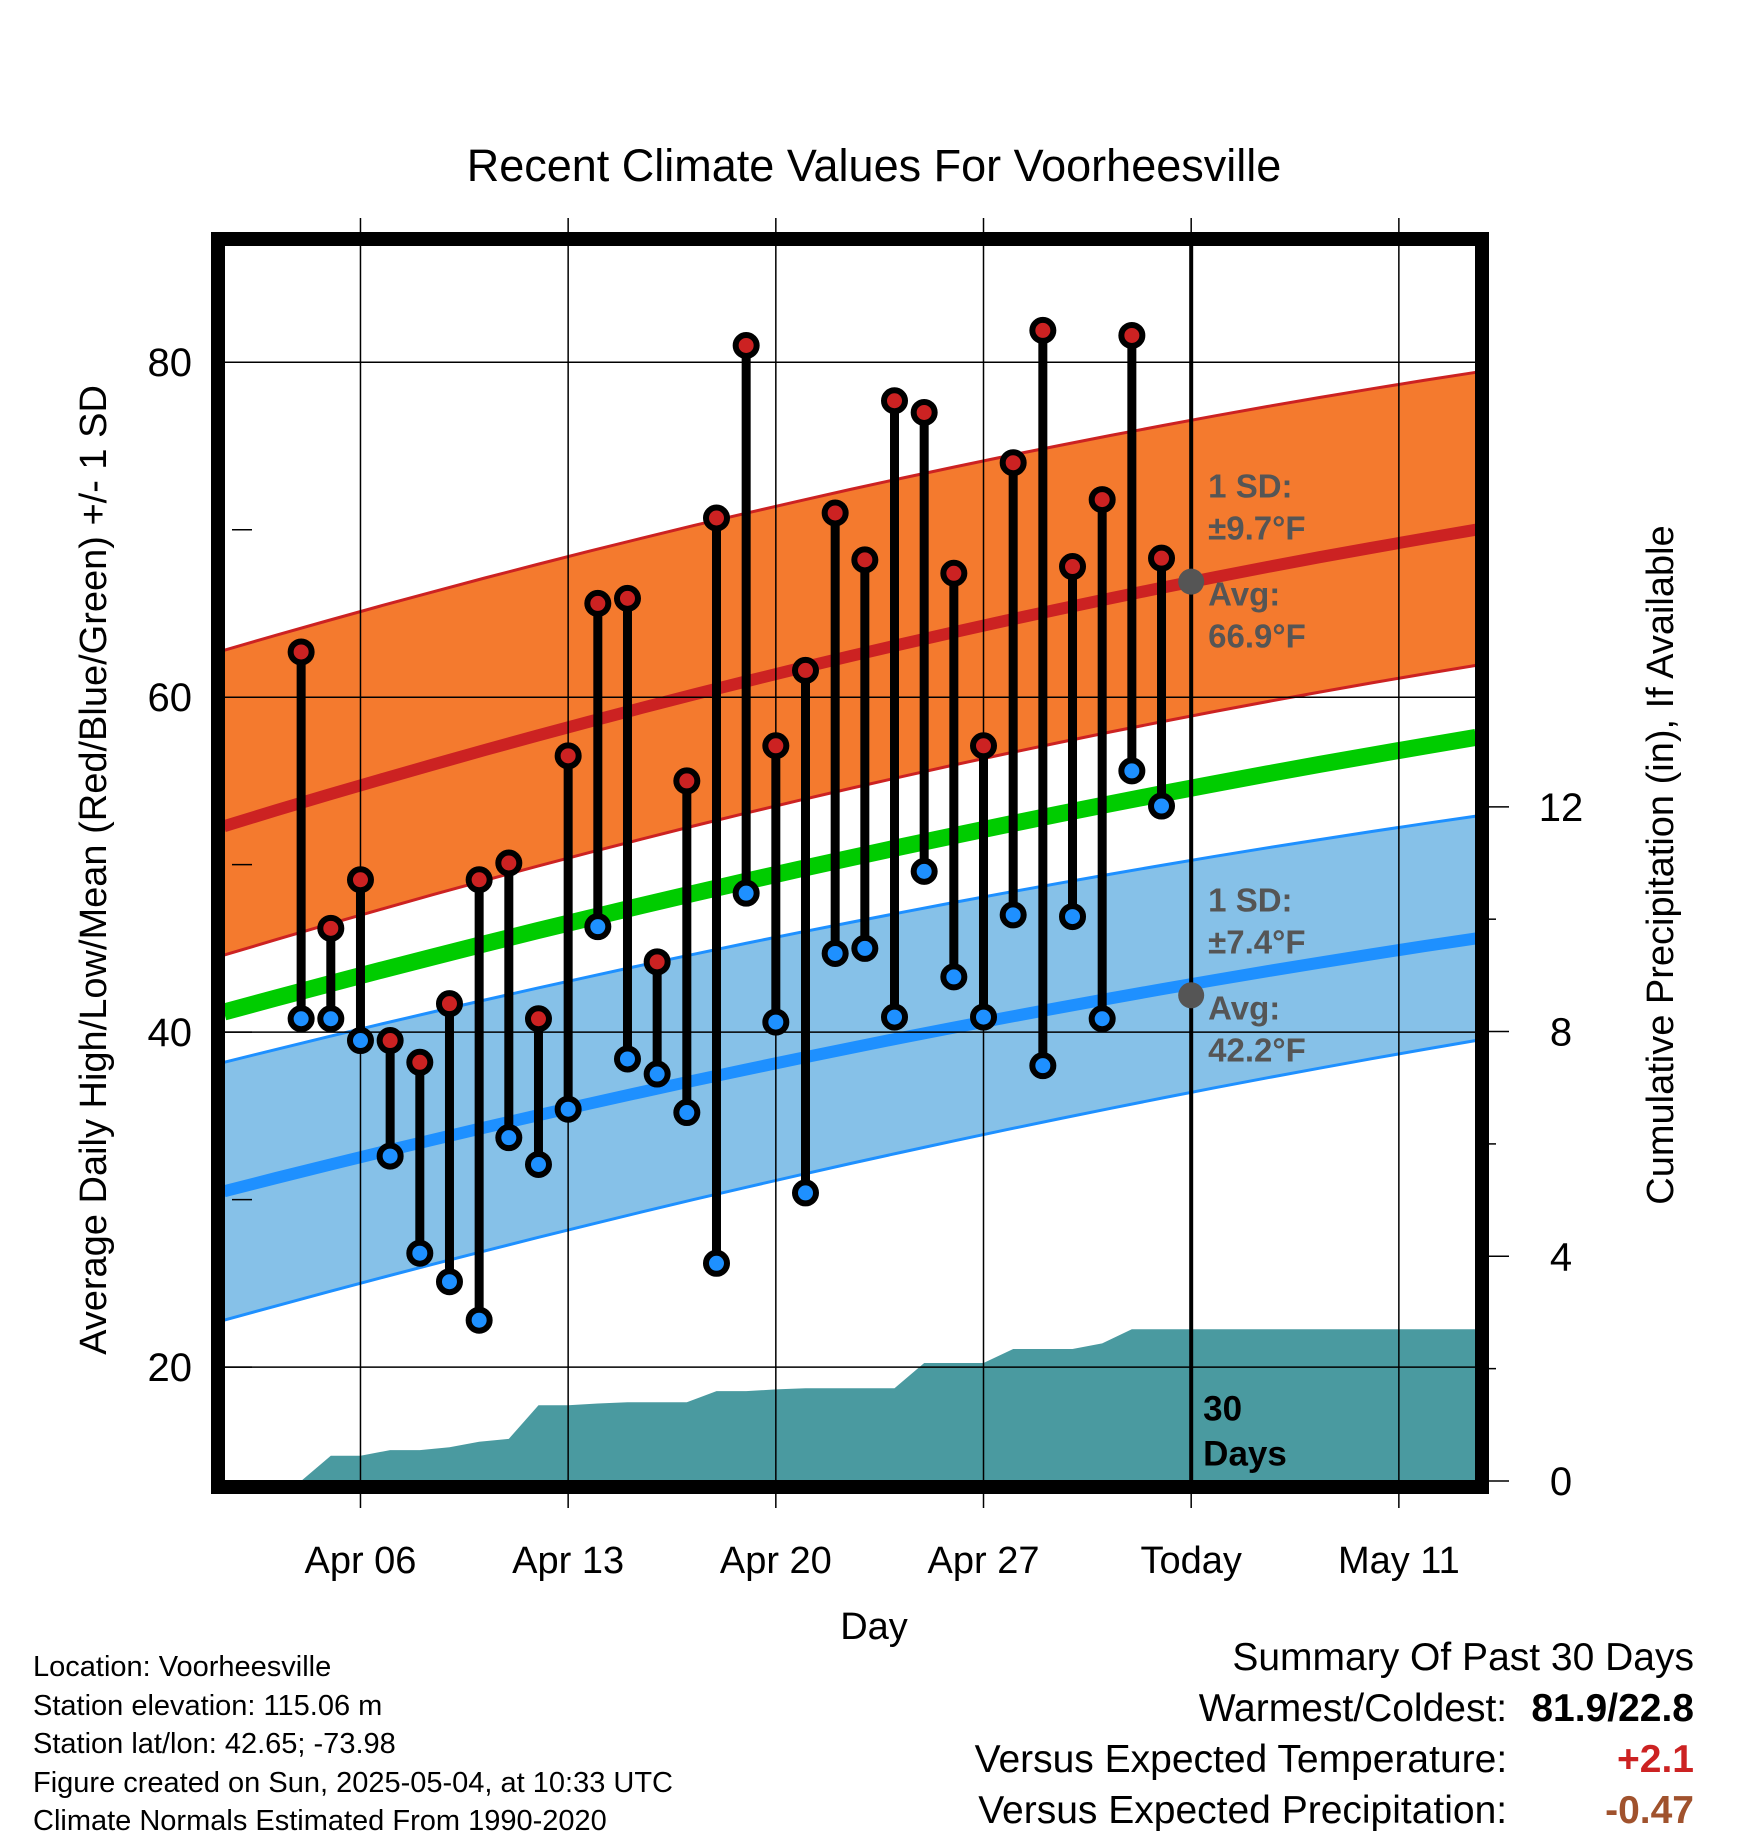 The height and width of the screenshot is (1841, 1748). Describe the element at coordinates (1561, 808) in the screenshot. I see `y2-tick-label: 12` at that location.